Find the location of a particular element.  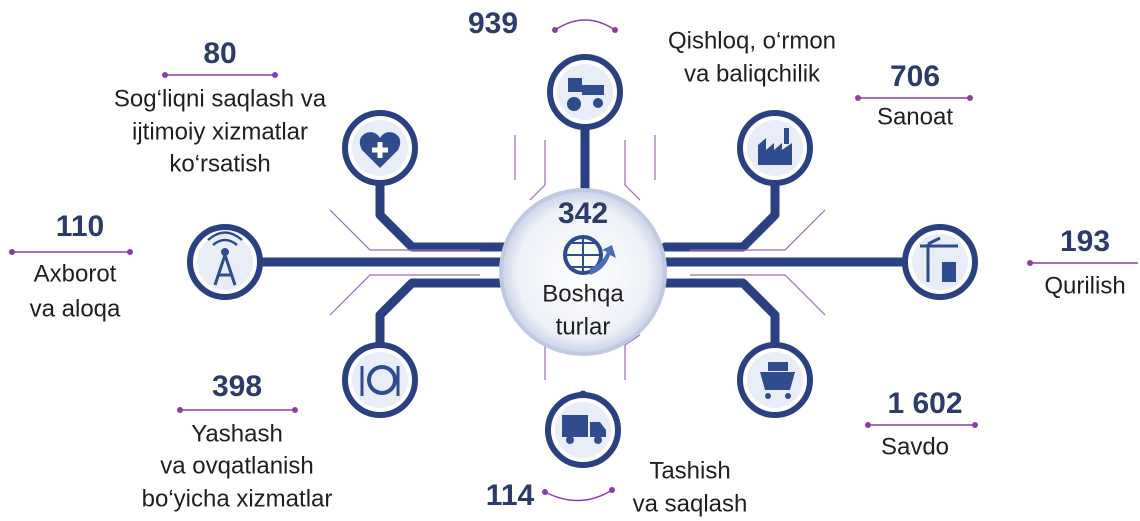

tractor-node is located at coordinates (585, 92).